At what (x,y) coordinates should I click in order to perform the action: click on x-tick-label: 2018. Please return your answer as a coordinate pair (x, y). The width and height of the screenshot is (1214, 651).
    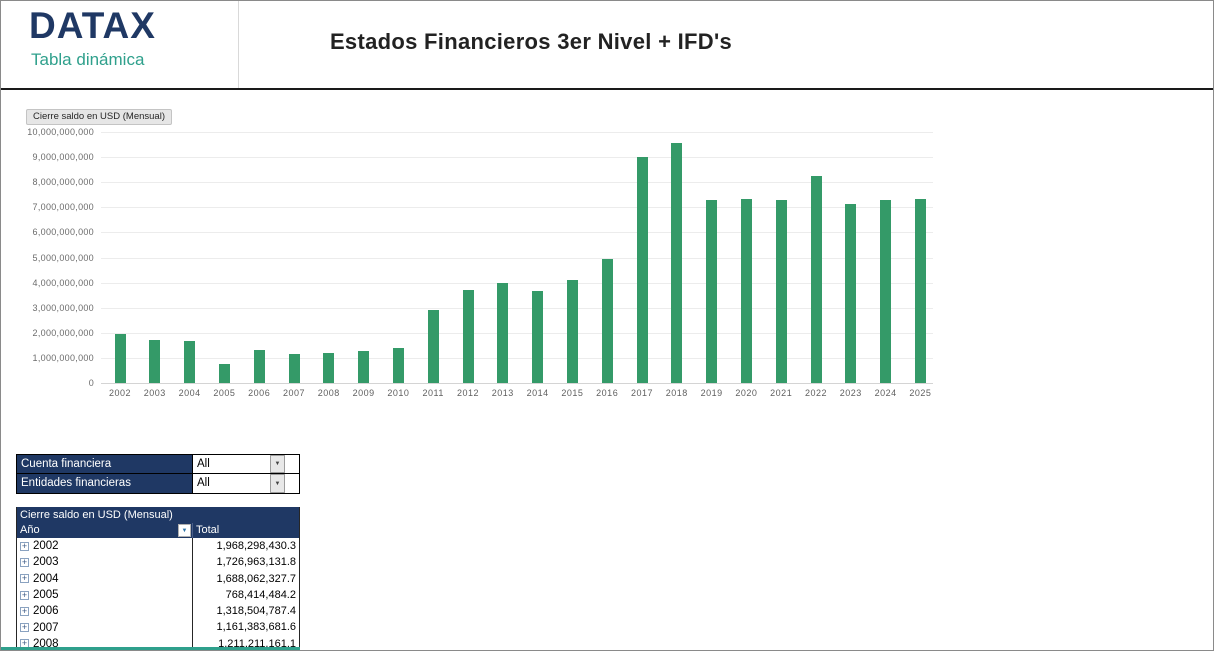
    Looking at the image, I should click on (676, 393).